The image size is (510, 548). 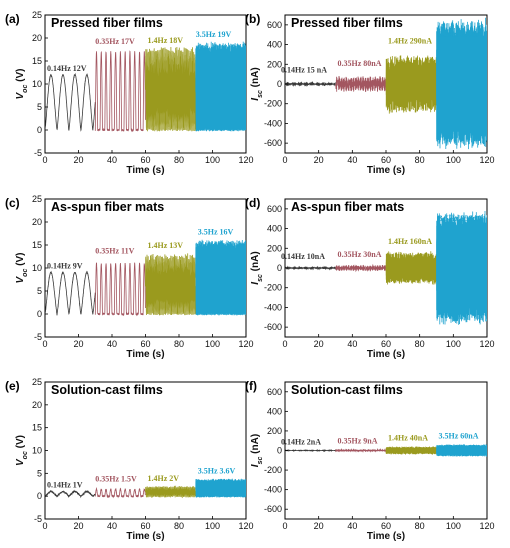 What do you see at coordinates (12, 386) in the screenshot?
I see `panel-label: (e)` at bounding box center [12, 386].